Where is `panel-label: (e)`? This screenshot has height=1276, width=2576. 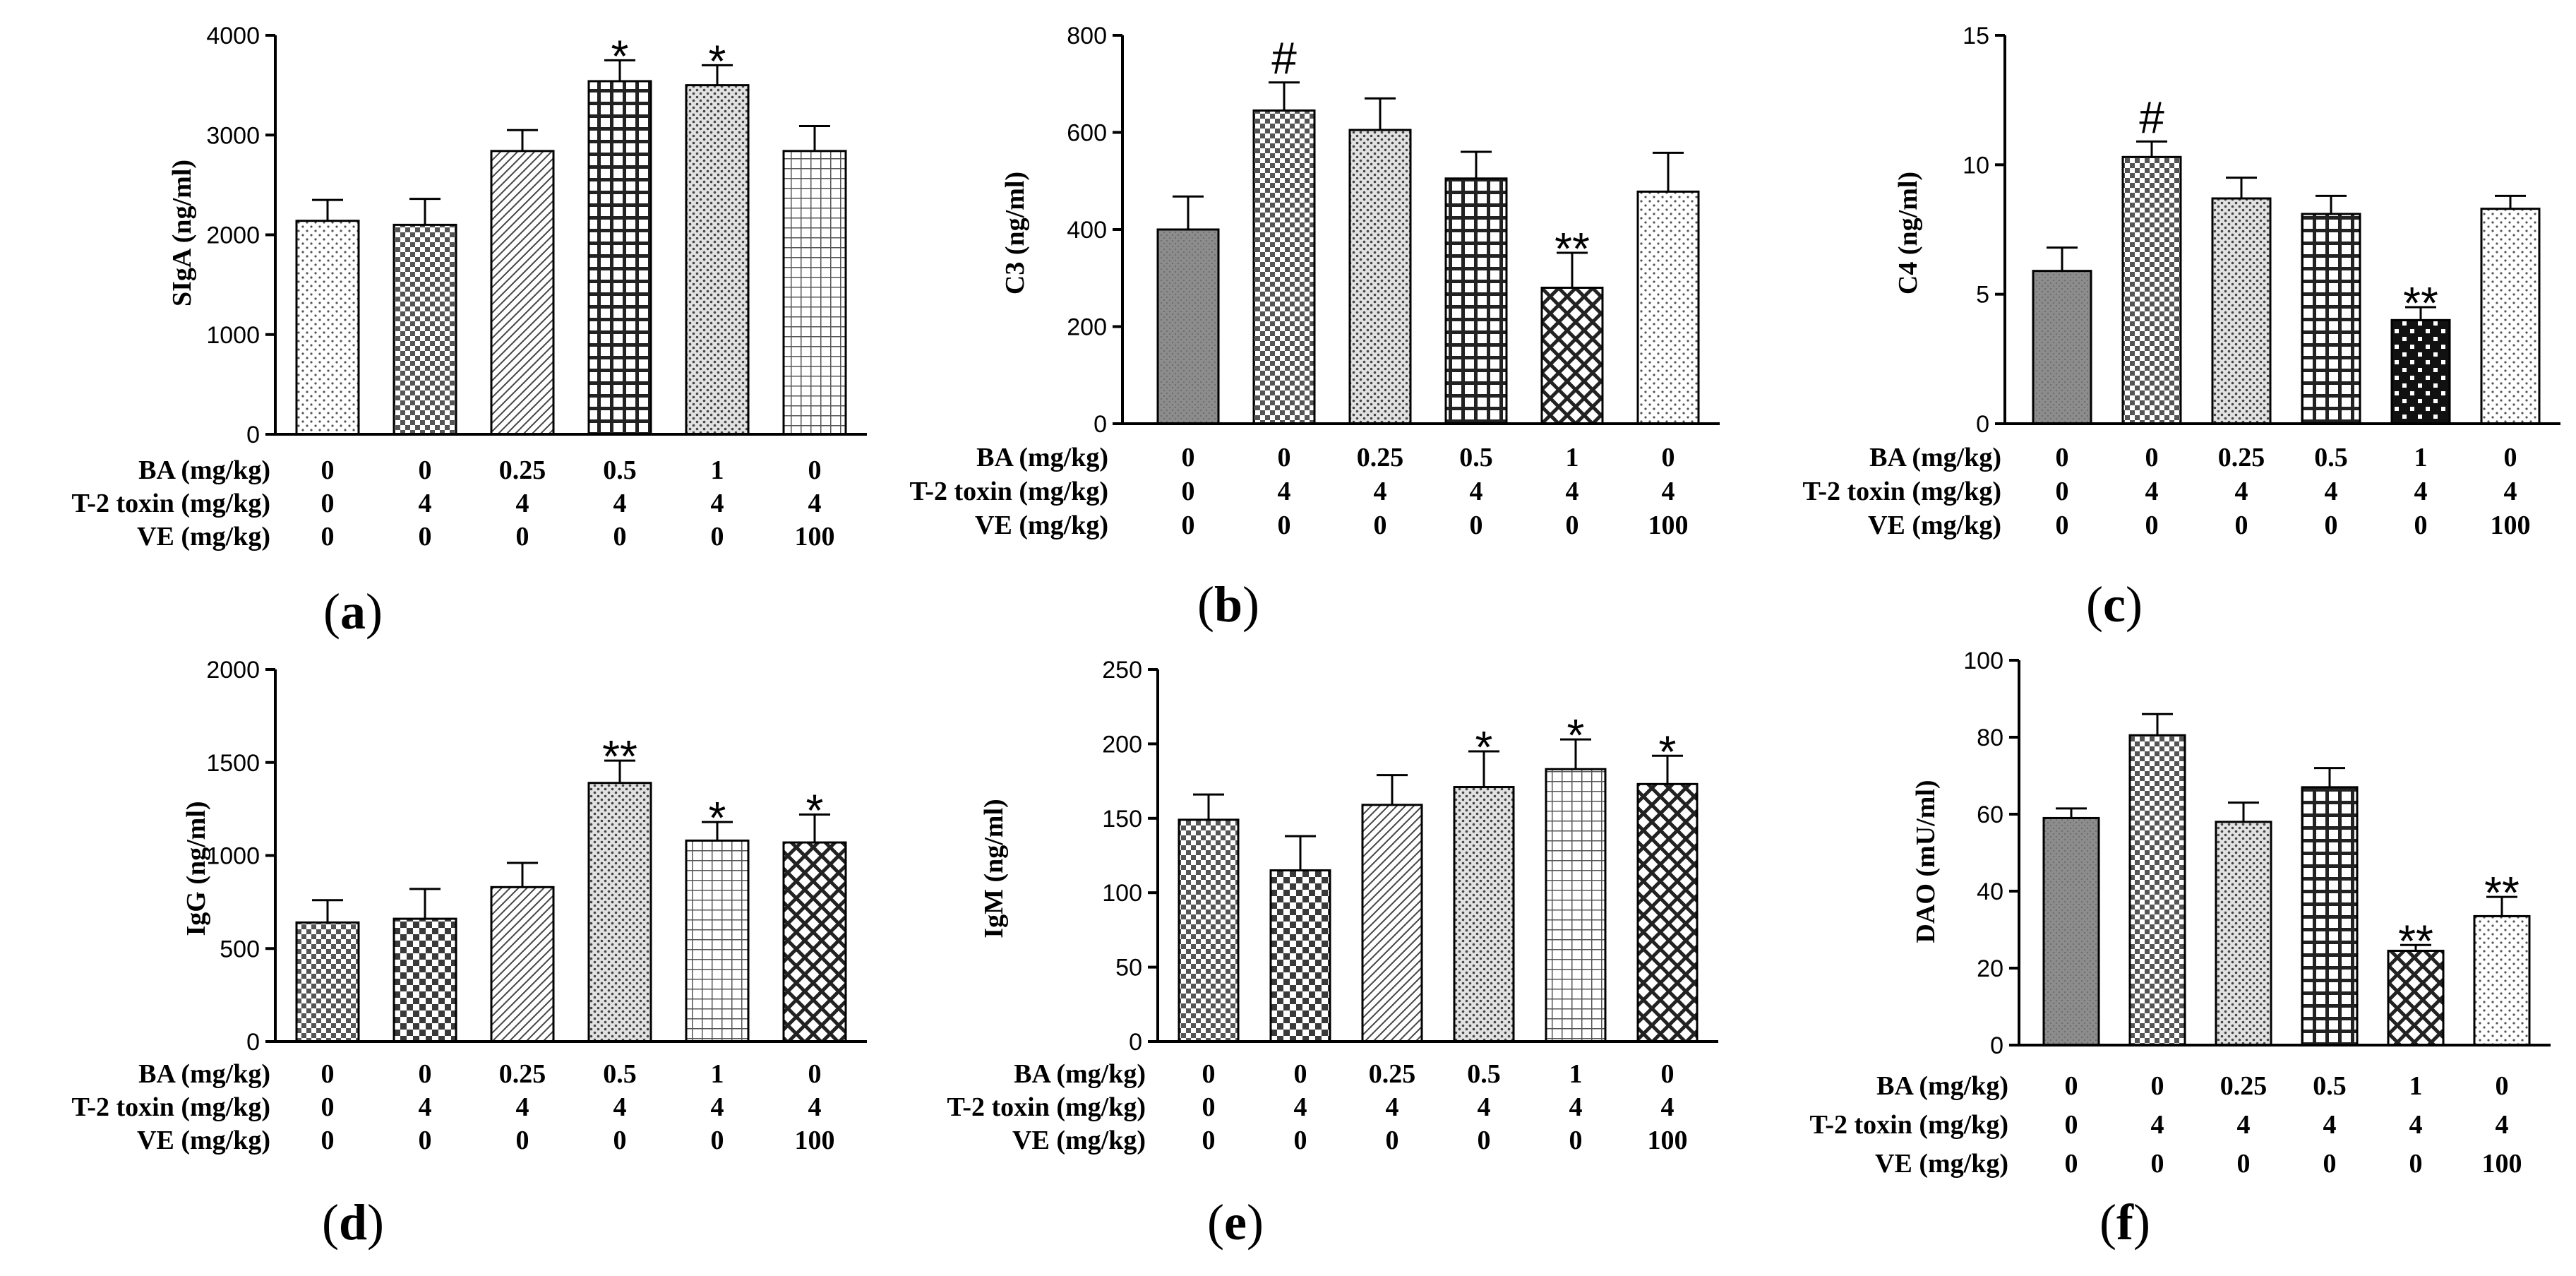 panel-label: (e) is located at coordinates (1235, 1222).